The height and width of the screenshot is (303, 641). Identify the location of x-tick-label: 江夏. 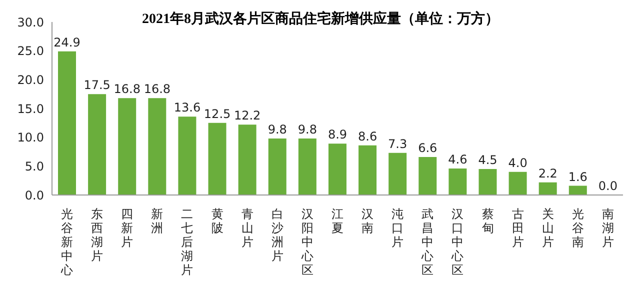
(338, 221).